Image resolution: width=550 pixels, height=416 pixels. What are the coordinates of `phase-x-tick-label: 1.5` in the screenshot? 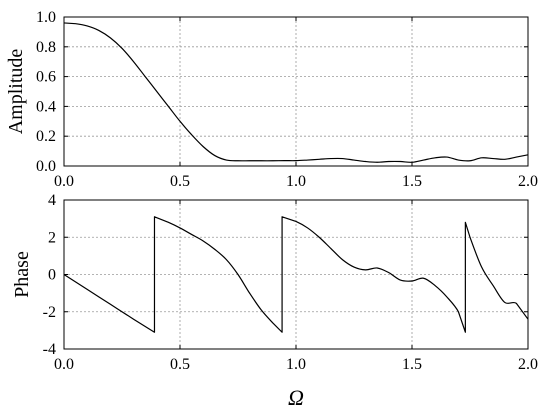 It's located at (412, 364).